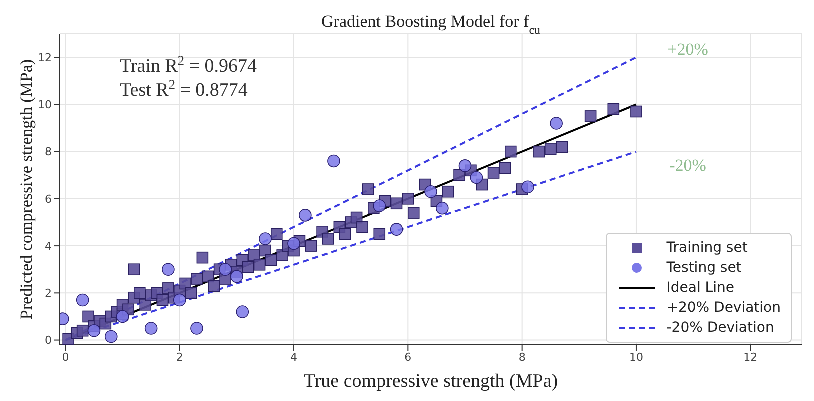 This screenshot has height=401, width=814. What do you see at coordinates (723, 308) in the screenshot?
I see `legend-label: +20% Deviation` at bounding box center [723, 308].